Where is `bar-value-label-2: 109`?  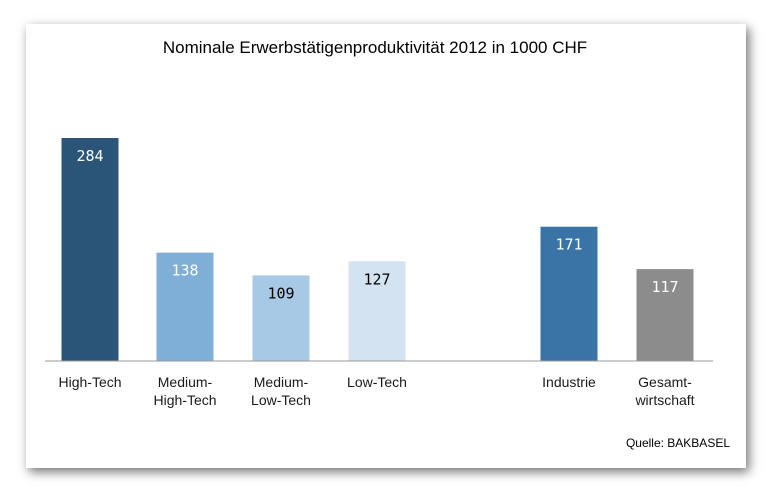 bar-value-label-2: 109 is located at coordinates (280, 293).